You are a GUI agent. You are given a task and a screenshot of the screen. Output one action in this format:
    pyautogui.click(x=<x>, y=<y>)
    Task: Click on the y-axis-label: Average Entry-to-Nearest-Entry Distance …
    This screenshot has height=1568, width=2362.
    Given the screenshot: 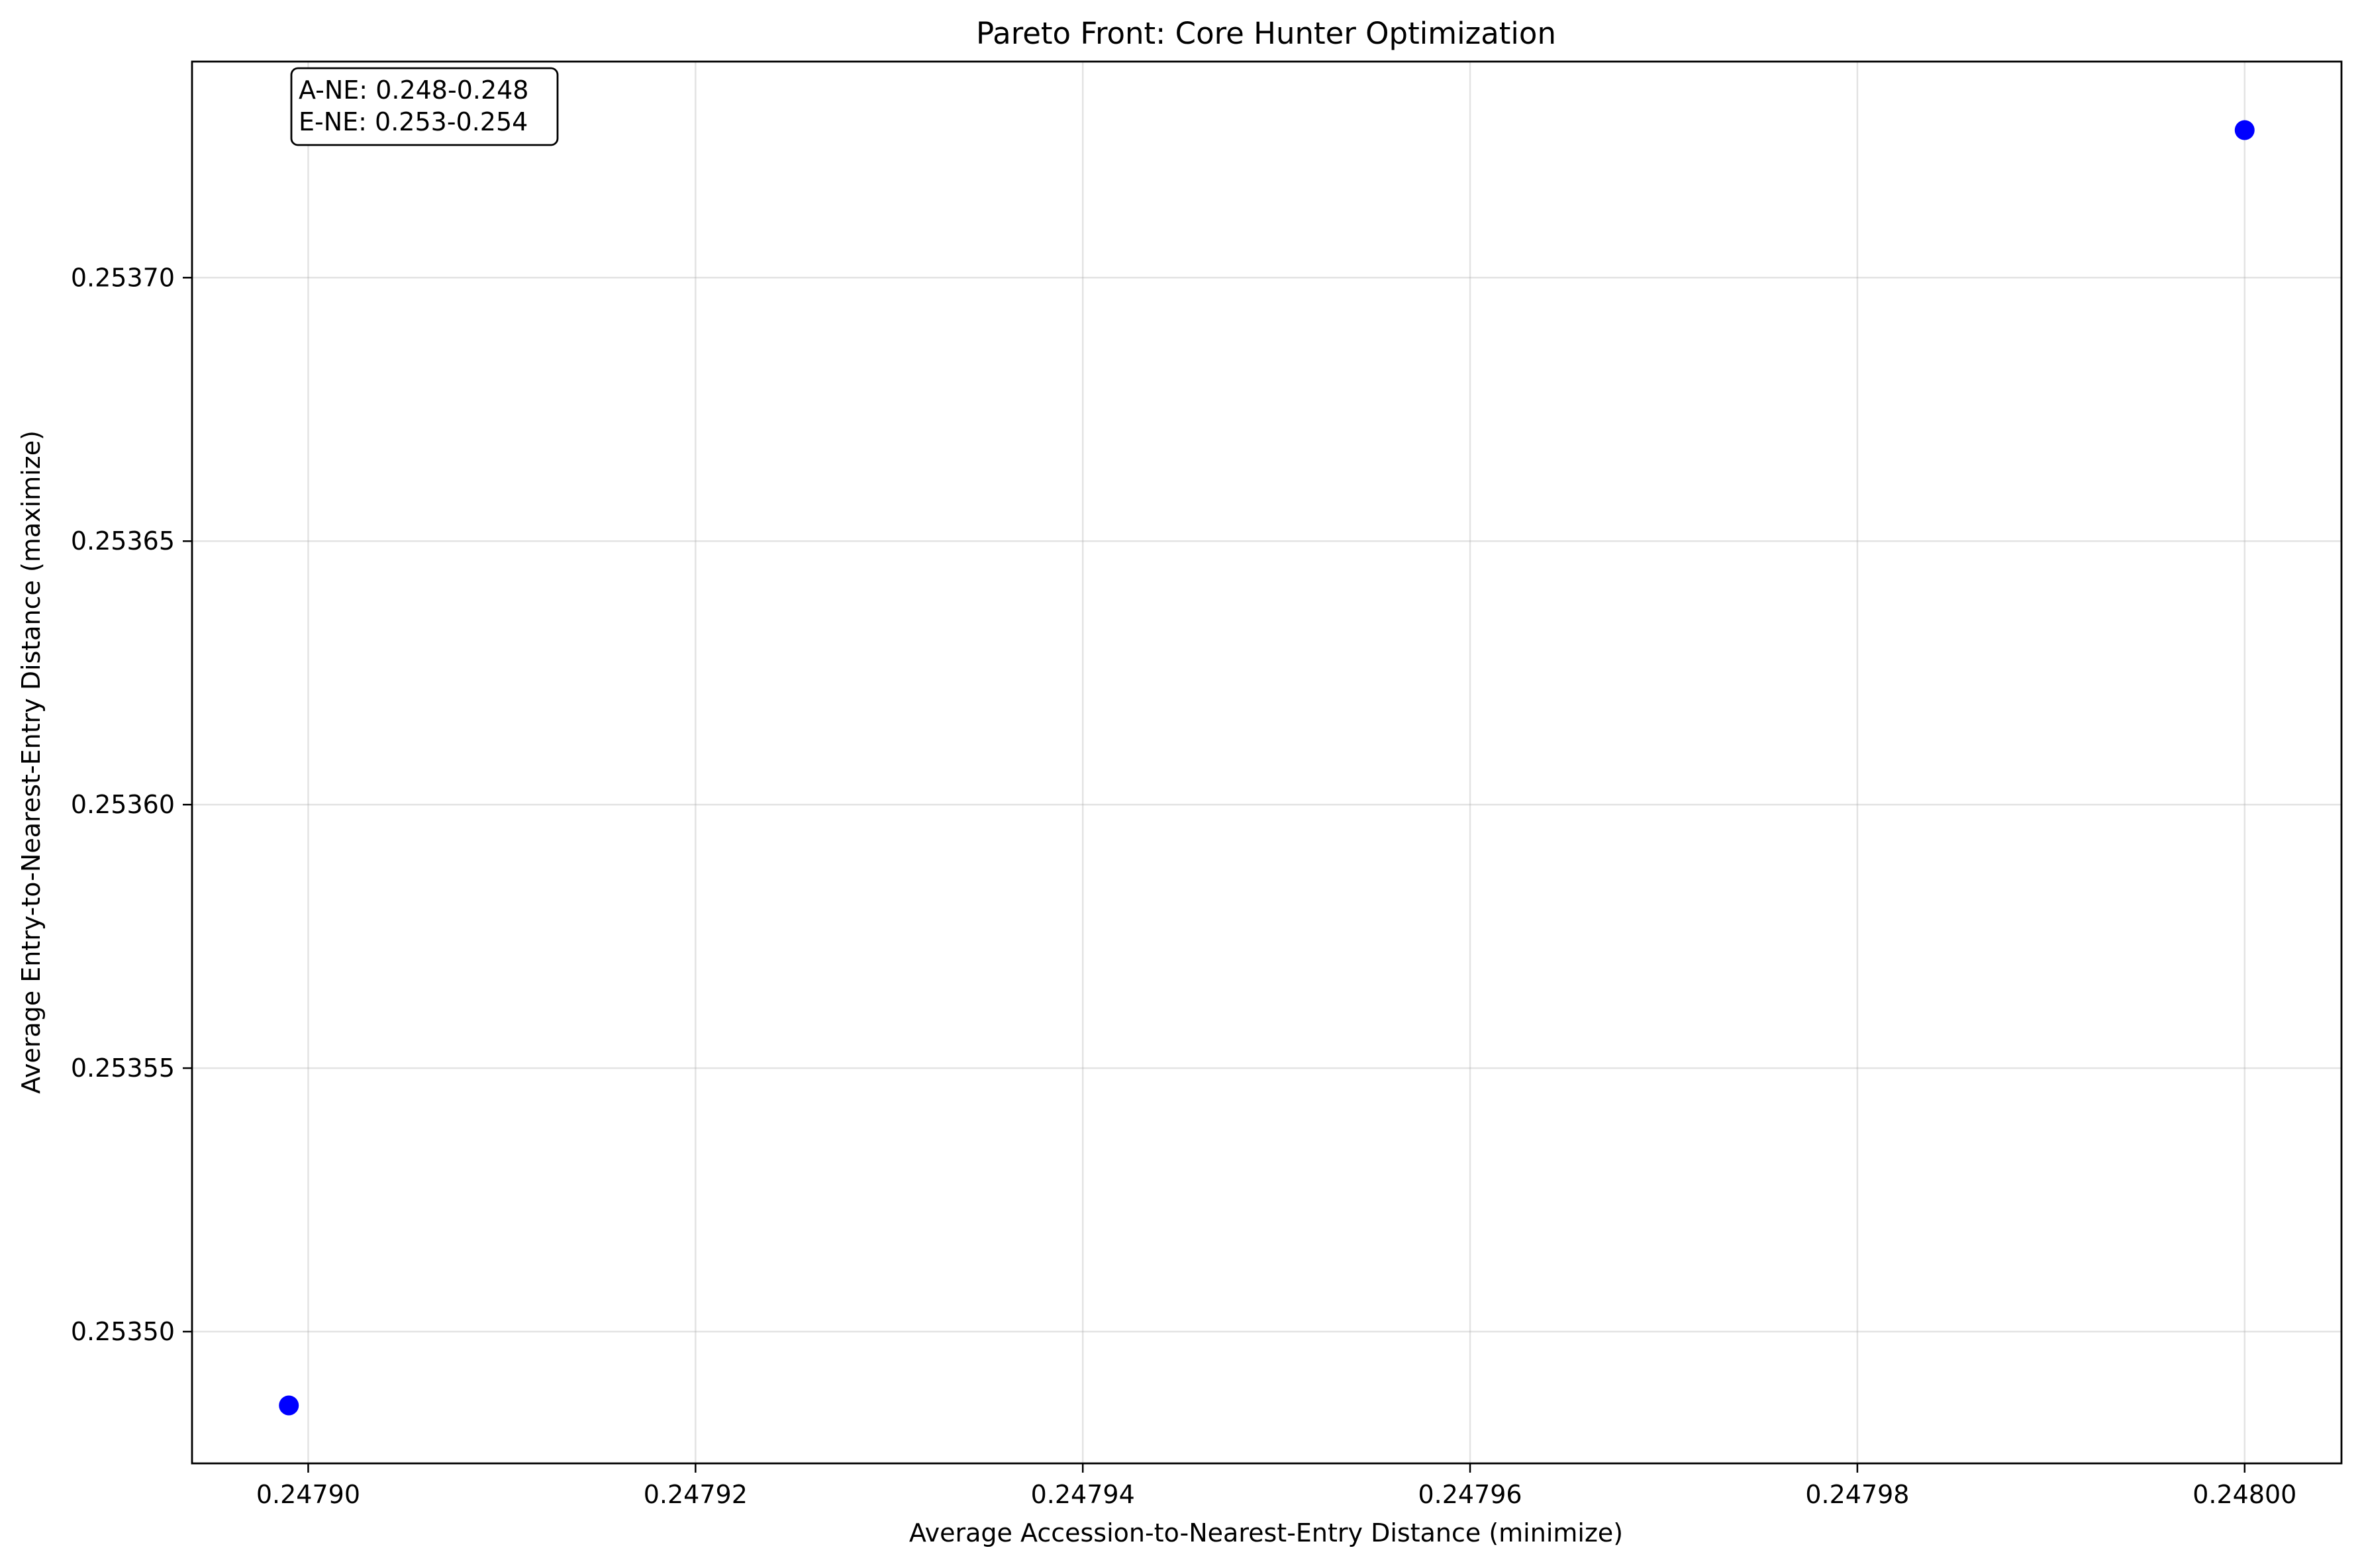 What is the action you would take?
    pyautogui.click(x=32, y=762)
    